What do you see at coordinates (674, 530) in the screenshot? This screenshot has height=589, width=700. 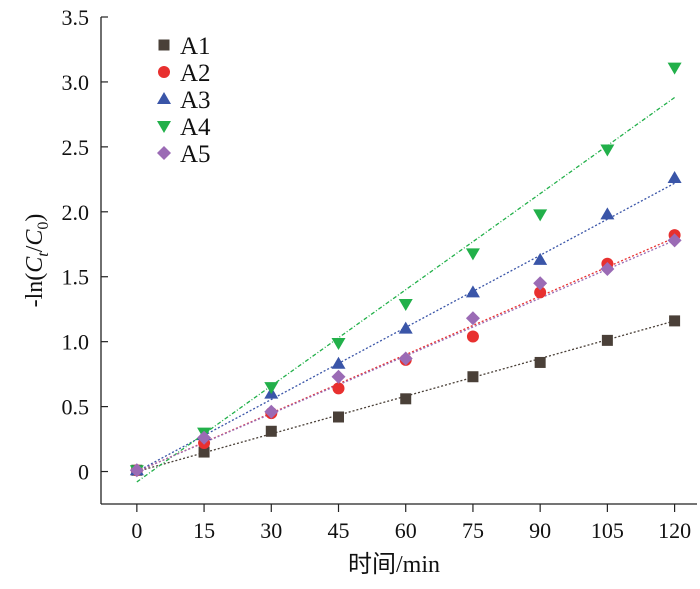 I see `x-tick-label: 120` at bounding box center [674, 530].